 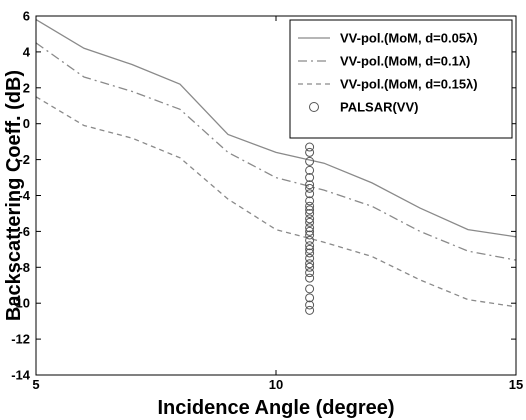 I want to click on y-tick-label: 2, so click(x=26, y=87).